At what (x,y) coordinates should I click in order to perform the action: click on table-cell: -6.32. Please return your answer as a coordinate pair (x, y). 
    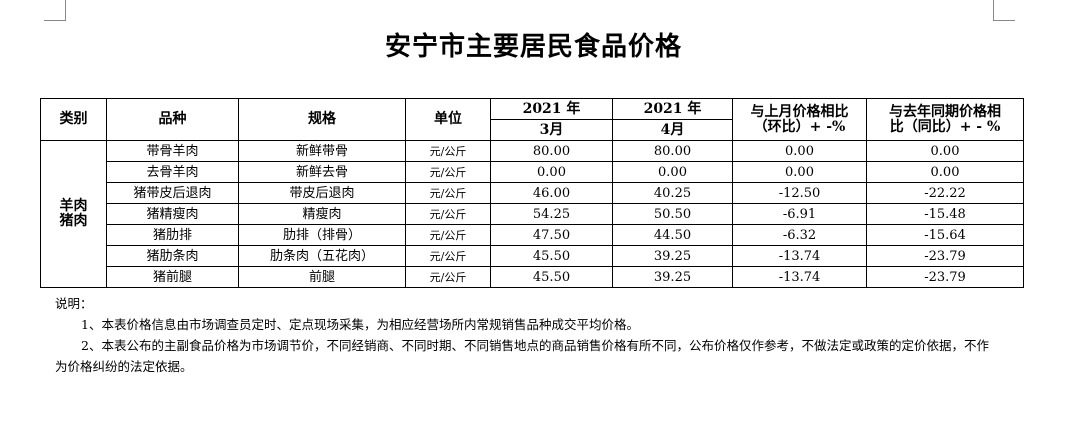
    Looking at the image, I should click on (799, 235).